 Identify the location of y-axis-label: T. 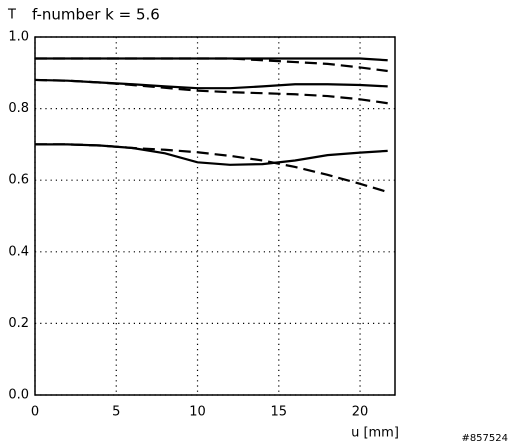
(11, 15).